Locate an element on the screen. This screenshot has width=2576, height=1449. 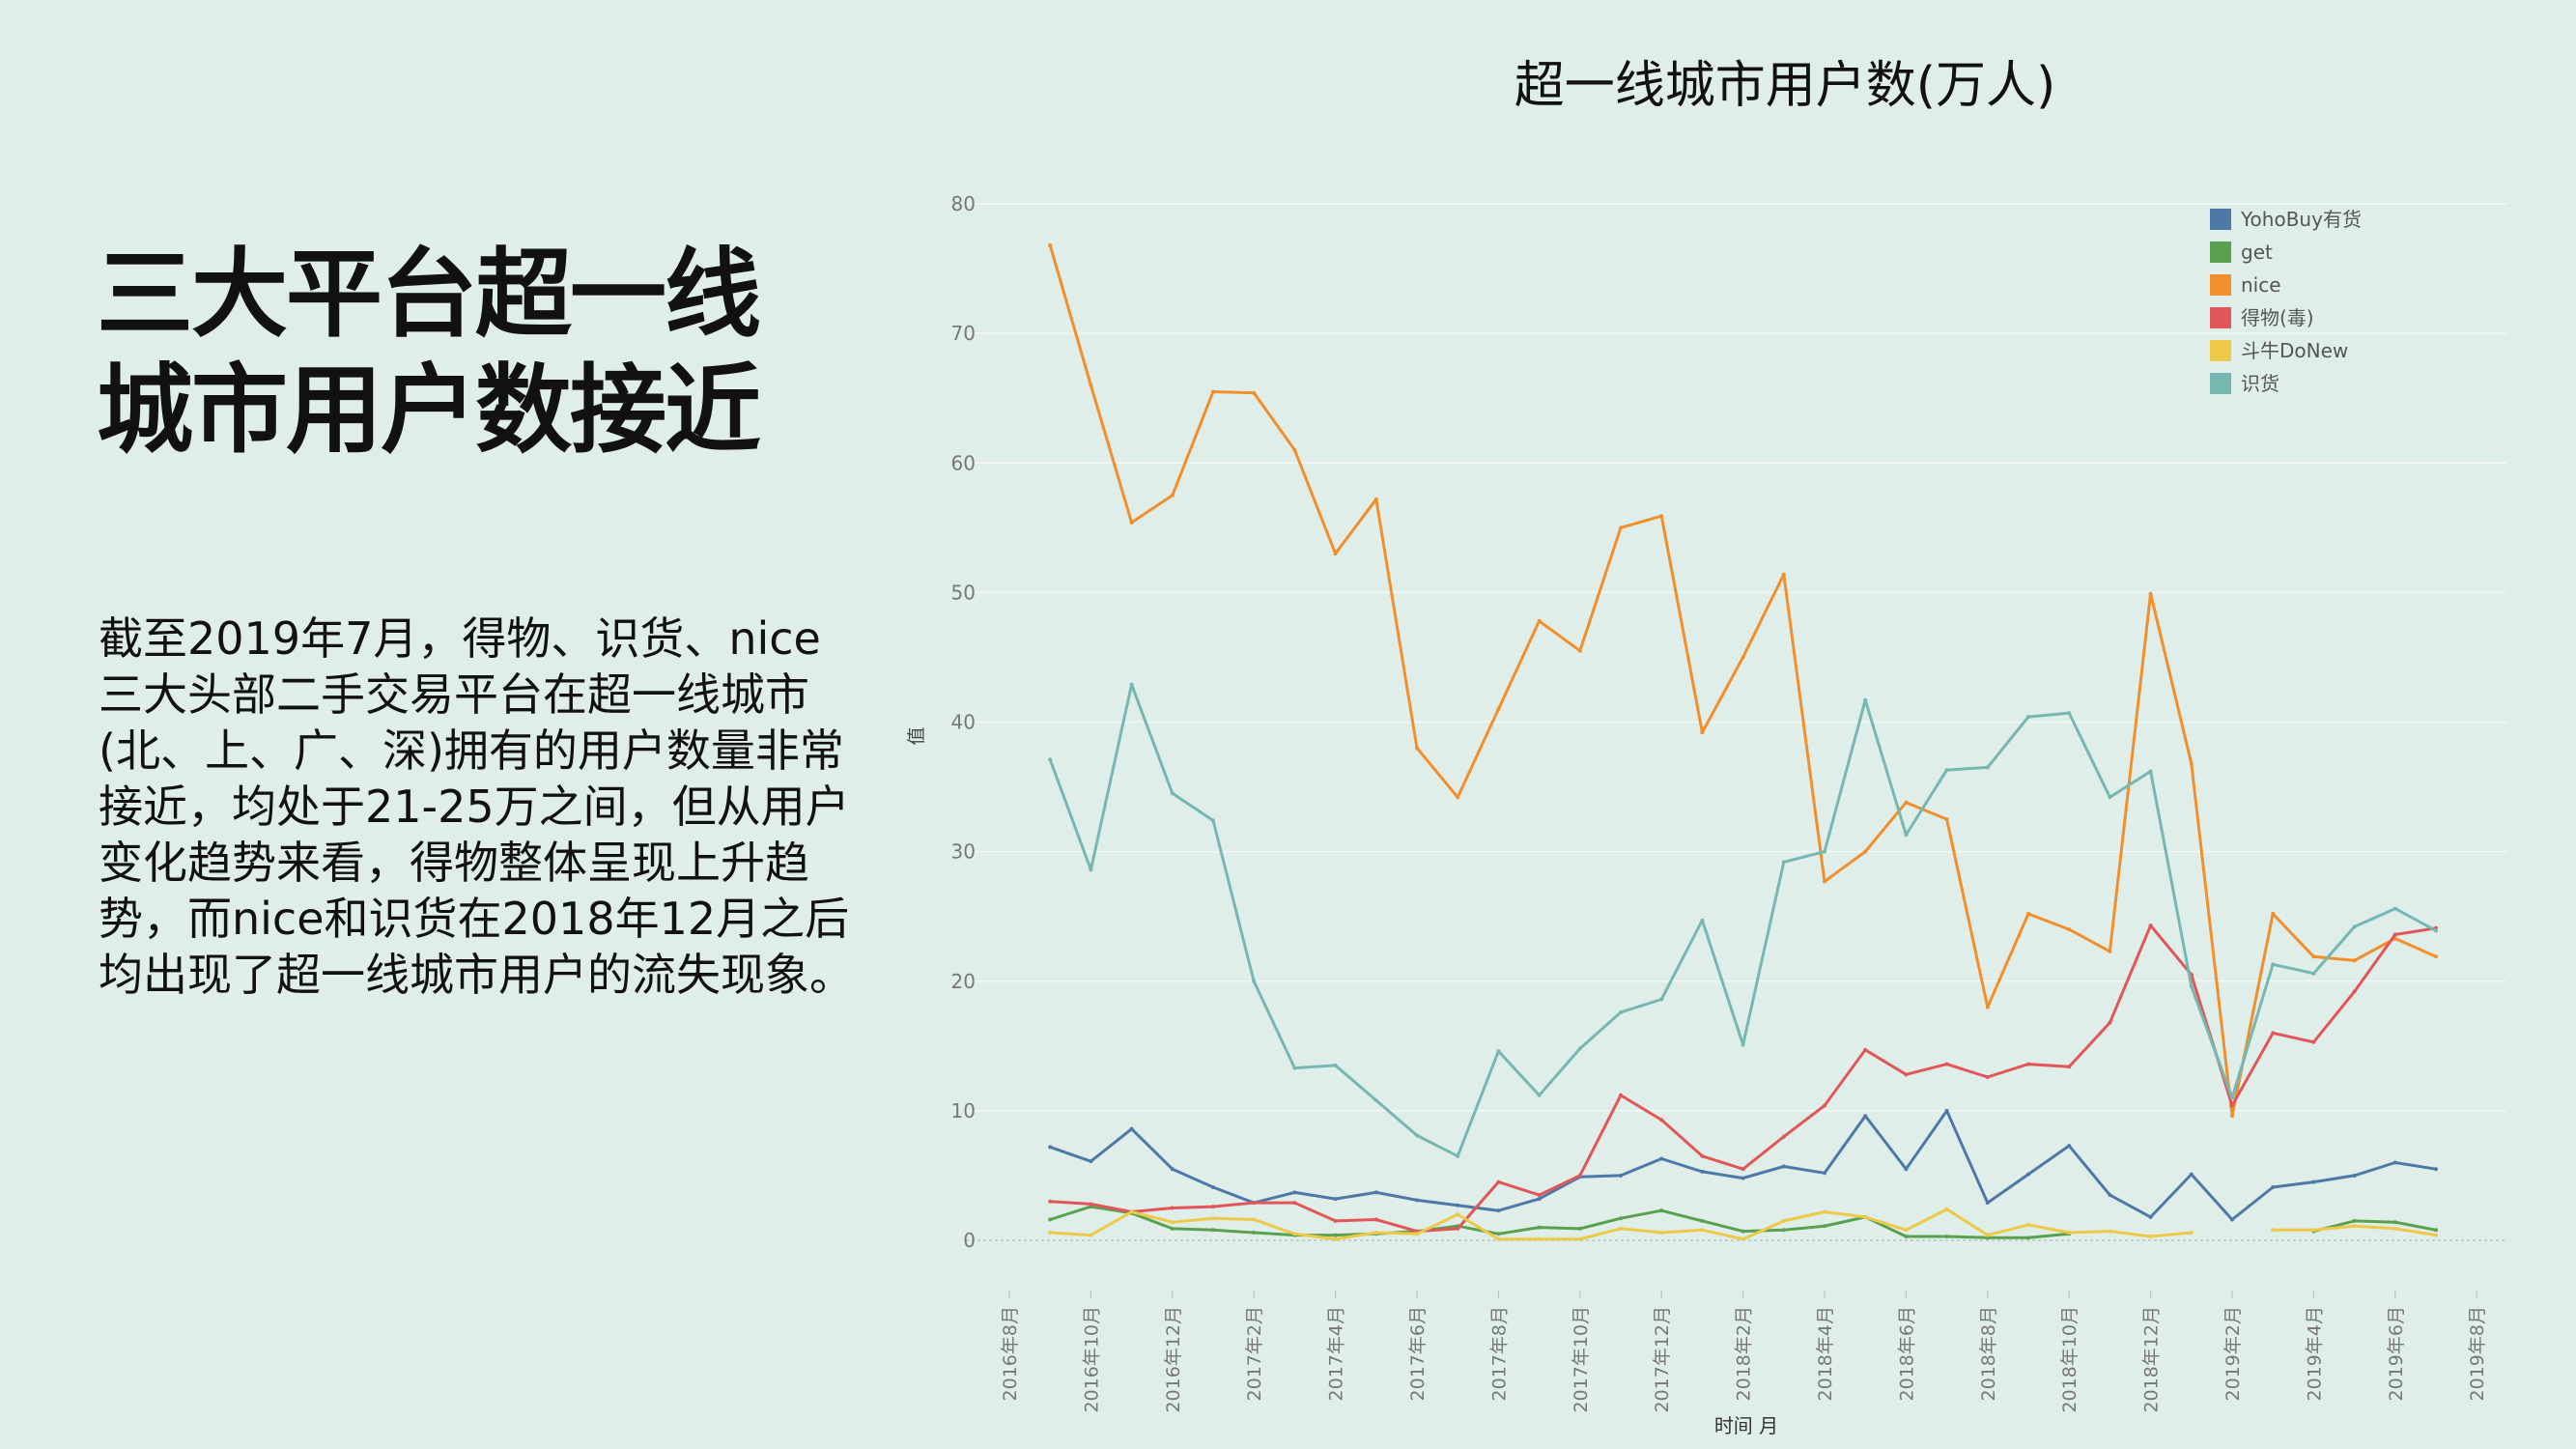
y-tick-label: 80 is located at coordinates (963, 203).